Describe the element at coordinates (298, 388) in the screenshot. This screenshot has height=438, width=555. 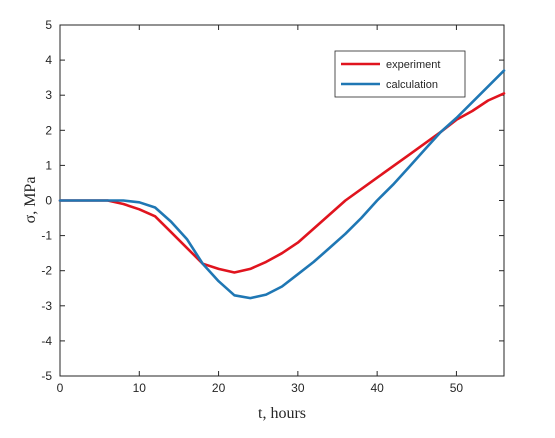
I see `x-tick-label: 30` at that location.